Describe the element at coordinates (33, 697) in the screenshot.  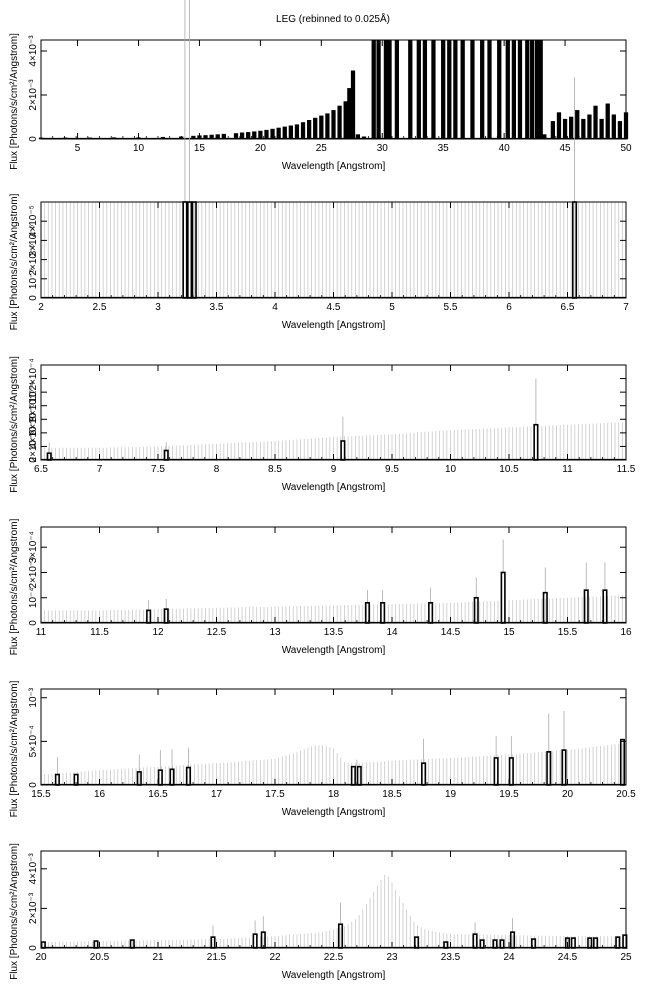
I see `y-tick-label: 10⁻³` at that location.